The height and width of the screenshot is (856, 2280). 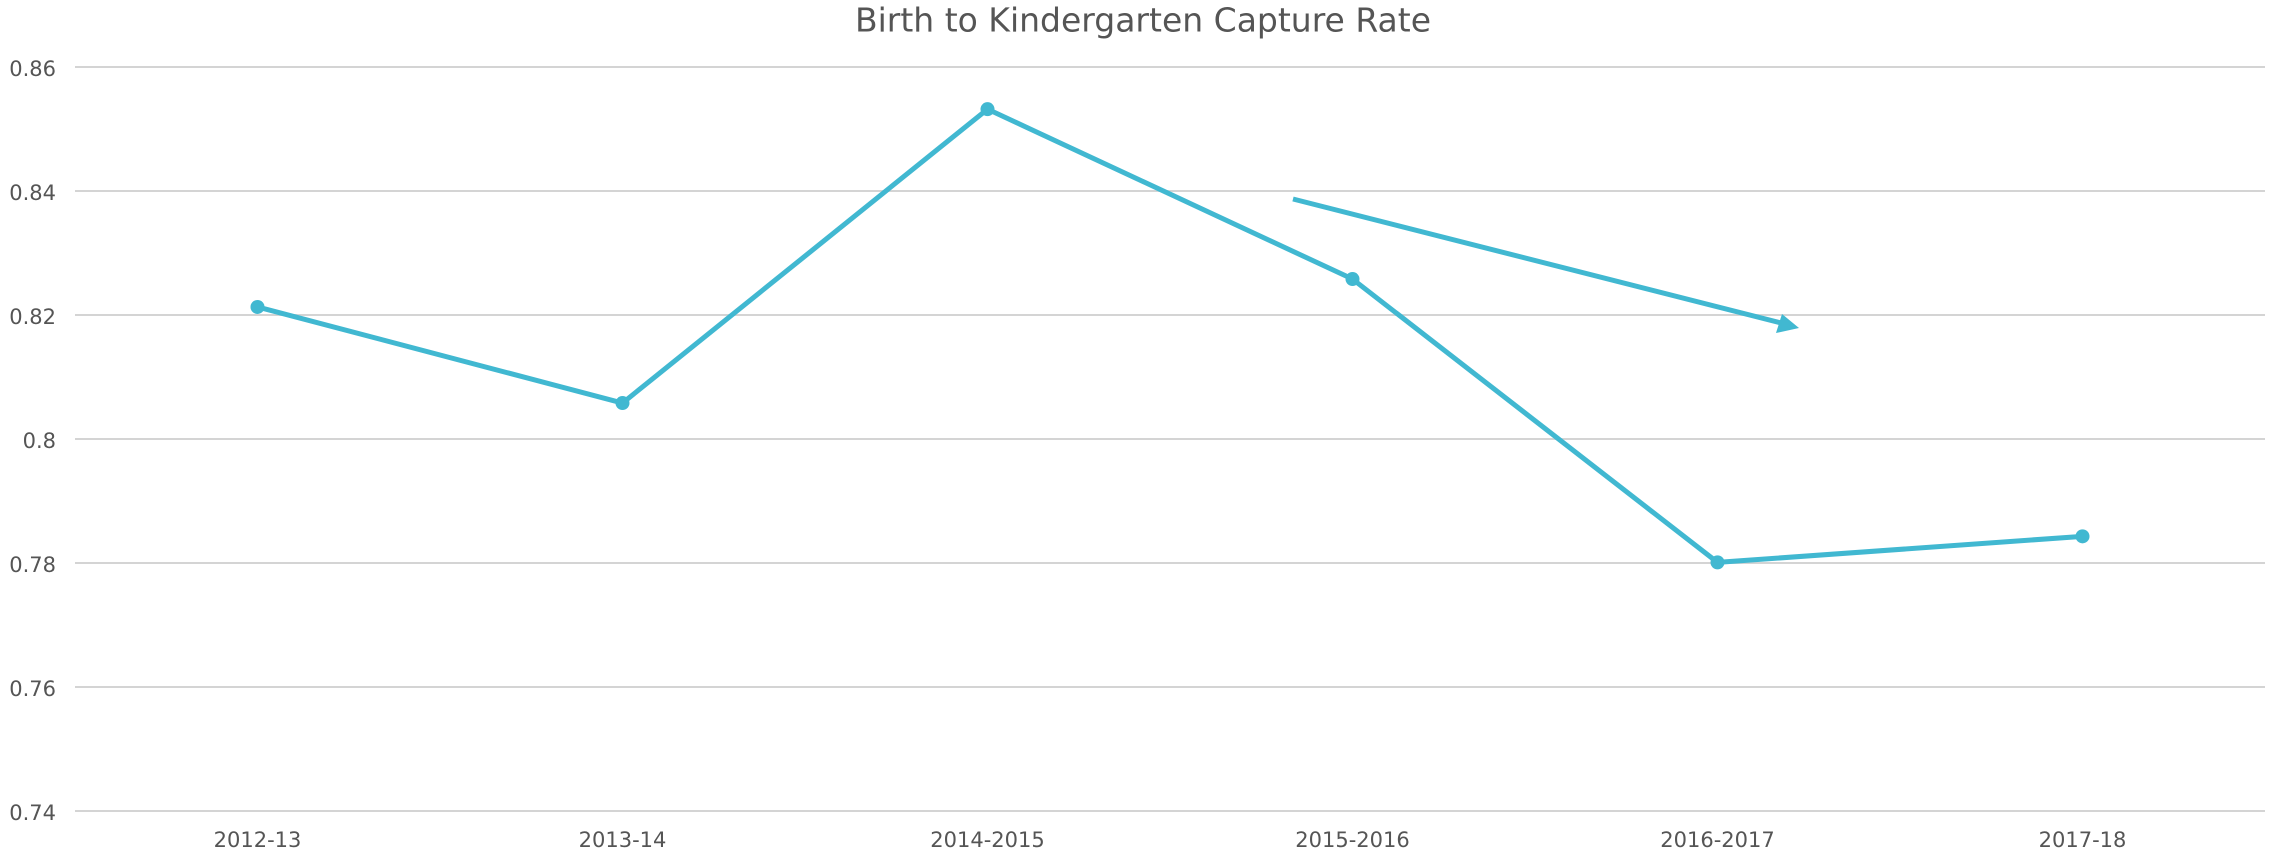 I want to click on x-tick-label: 2013-14, so click(x=623, y=840).